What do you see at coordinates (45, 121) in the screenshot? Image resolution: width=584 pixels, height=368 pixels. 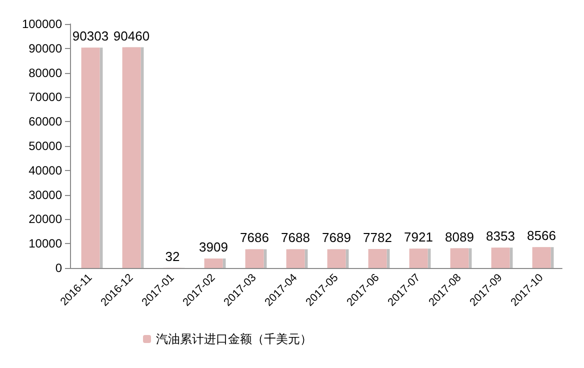 I see `y-tick-label: 60000` at bounding box center [45, 121].